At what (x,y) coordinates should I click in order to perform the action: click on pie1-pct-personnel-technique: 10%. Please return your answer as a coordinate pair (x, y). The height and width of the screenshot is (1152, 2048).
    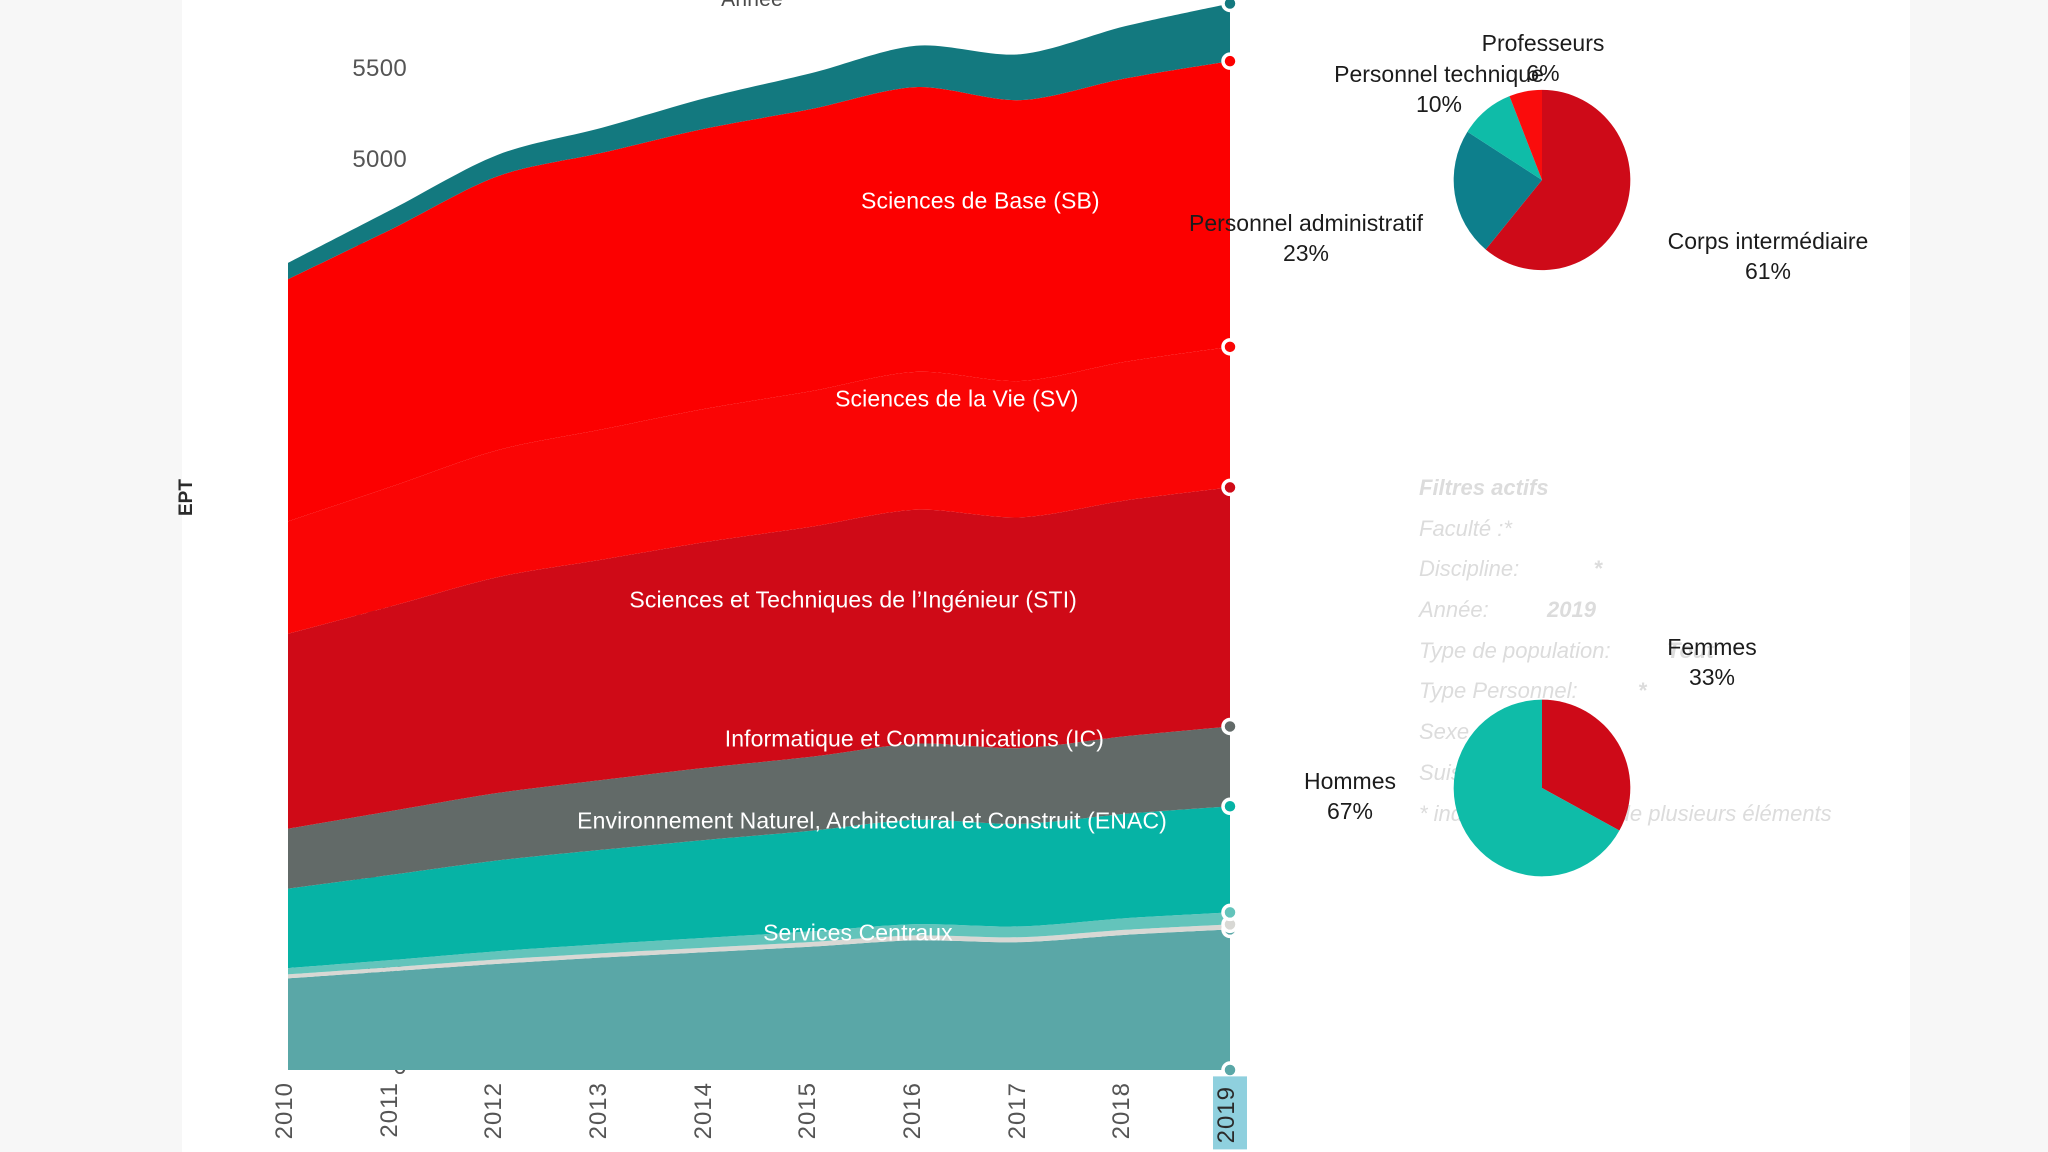
    Looking at the image, I should click on (1439, 104).